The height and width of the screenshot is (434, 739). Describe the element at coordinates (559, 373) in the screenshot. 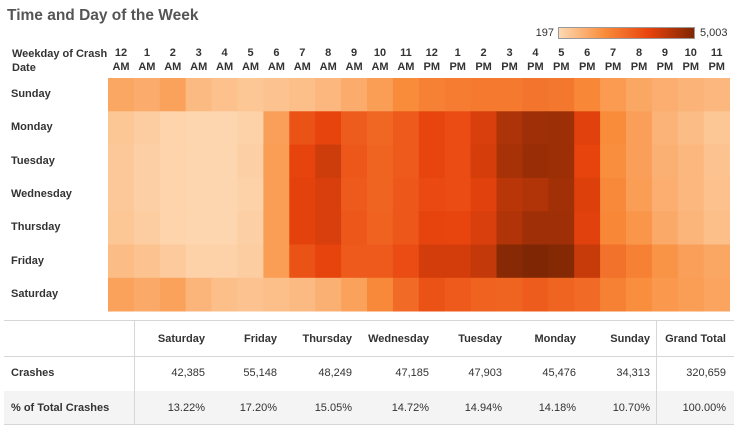

I see `table-cell: 45,476` at that location.